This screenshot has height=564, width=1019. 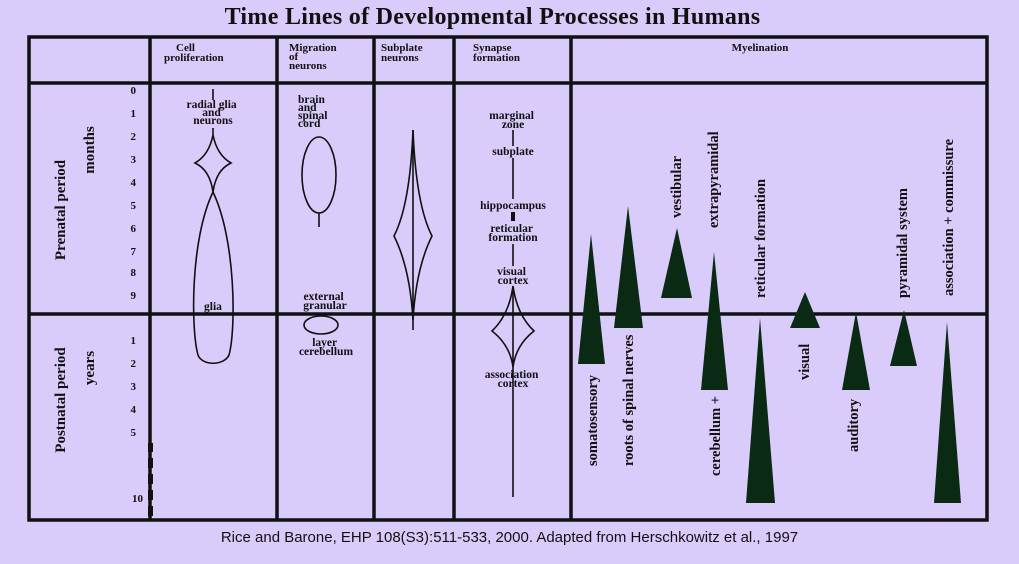 I want to click on axis-break-marks, so click(x=150, y=479).